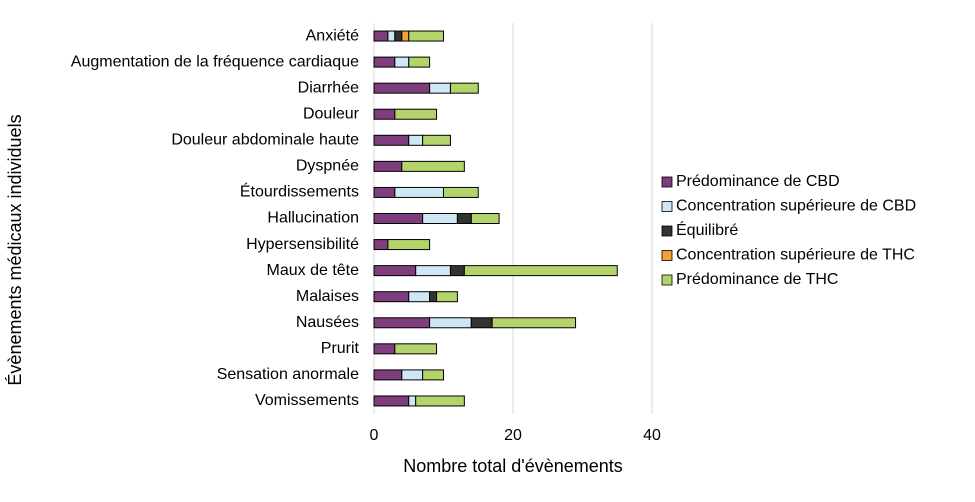 The height and width of the screenshot is (502, 975). I want to click on y-tick-label: Prurit, so click(340, 348).